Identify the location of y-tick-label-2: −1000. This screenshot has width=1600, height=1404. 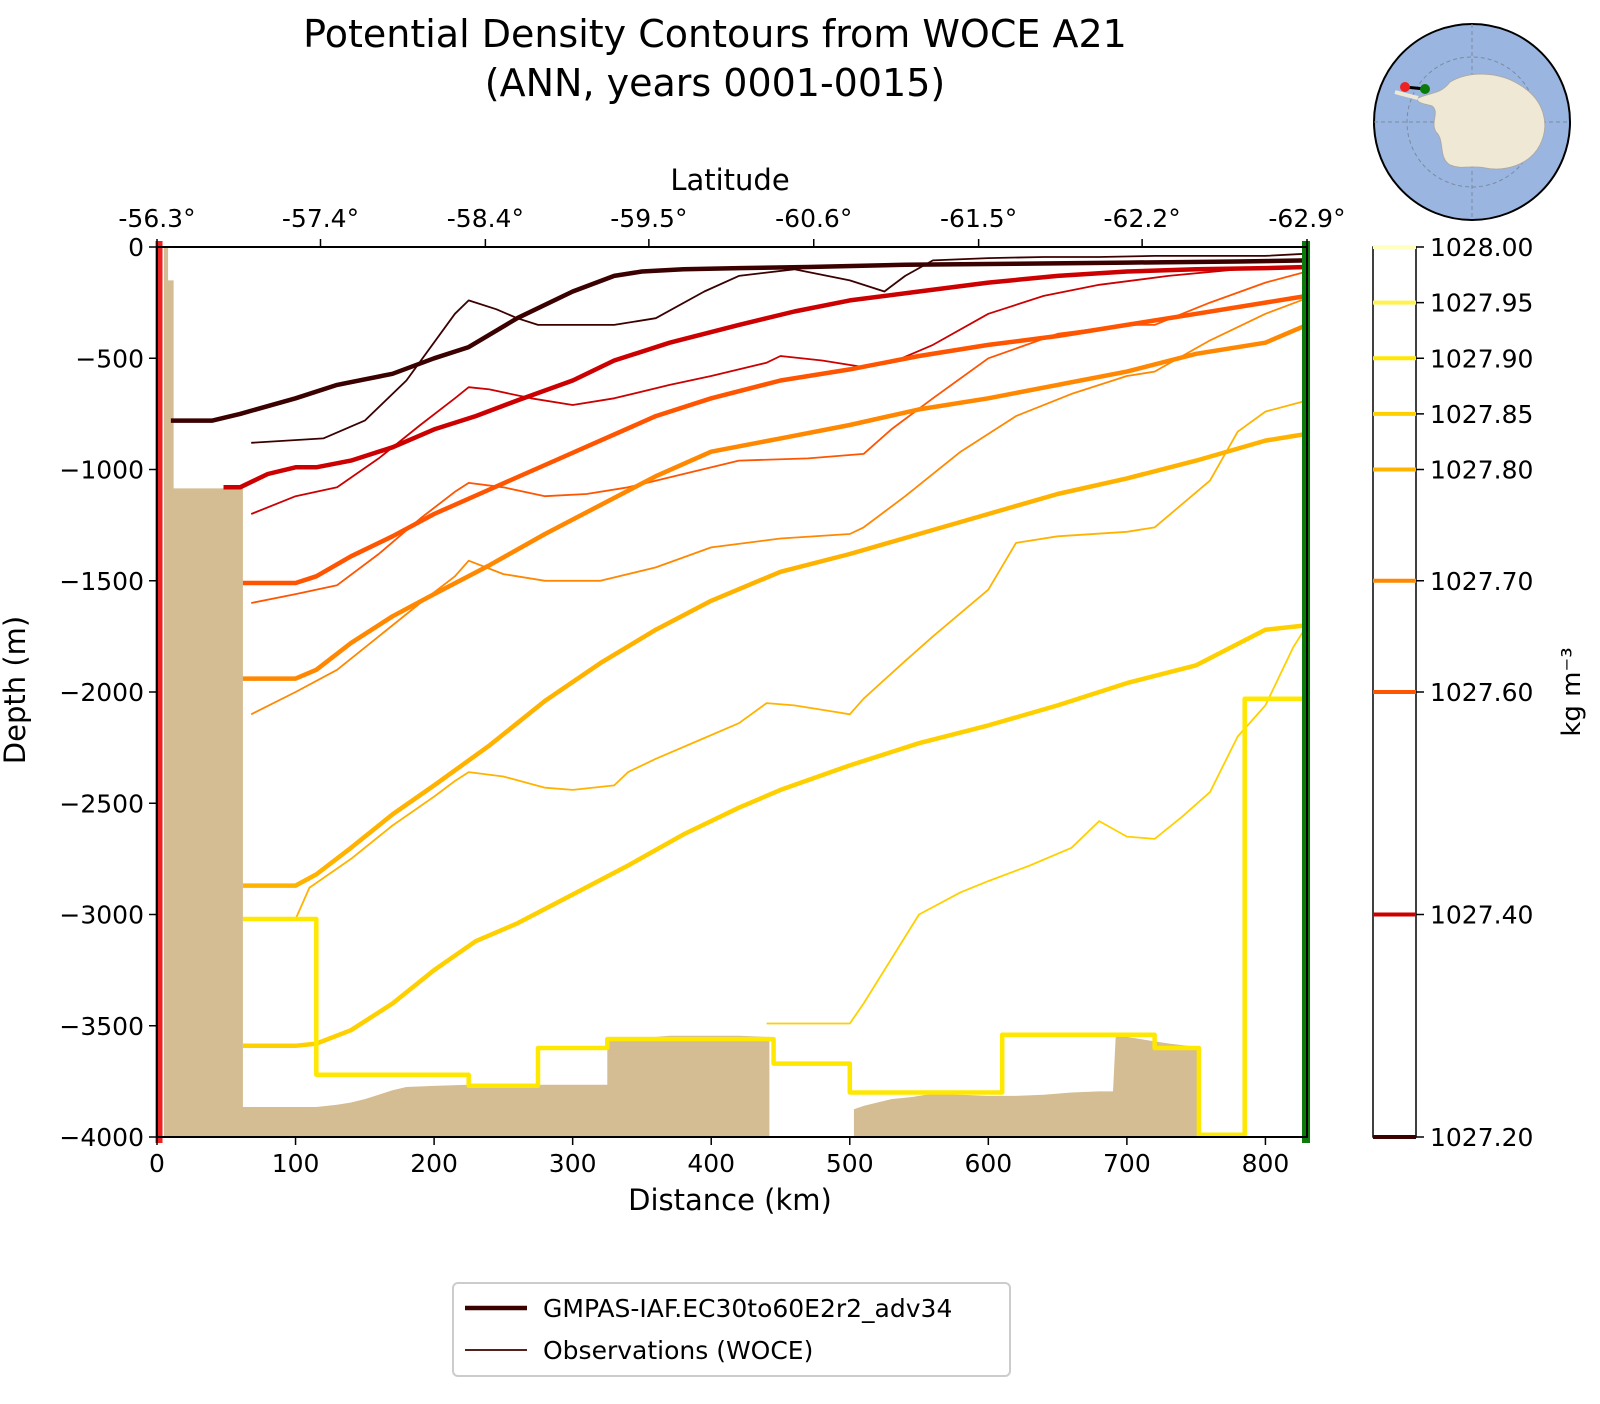
(101, 470).